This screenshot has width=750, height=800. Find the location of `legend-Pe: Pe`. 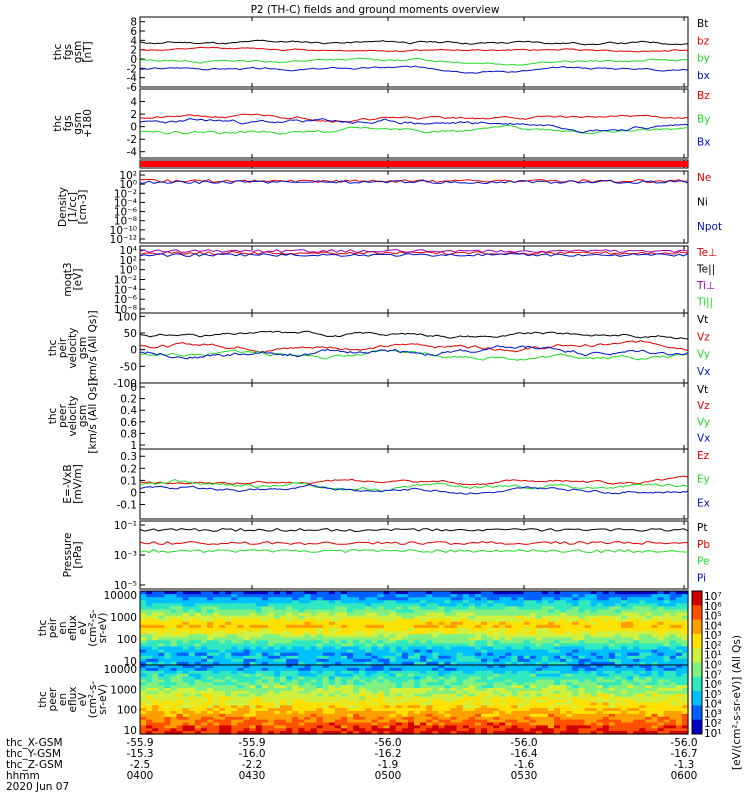

legend-Pe: Pe is located at coordinates (703, 562).